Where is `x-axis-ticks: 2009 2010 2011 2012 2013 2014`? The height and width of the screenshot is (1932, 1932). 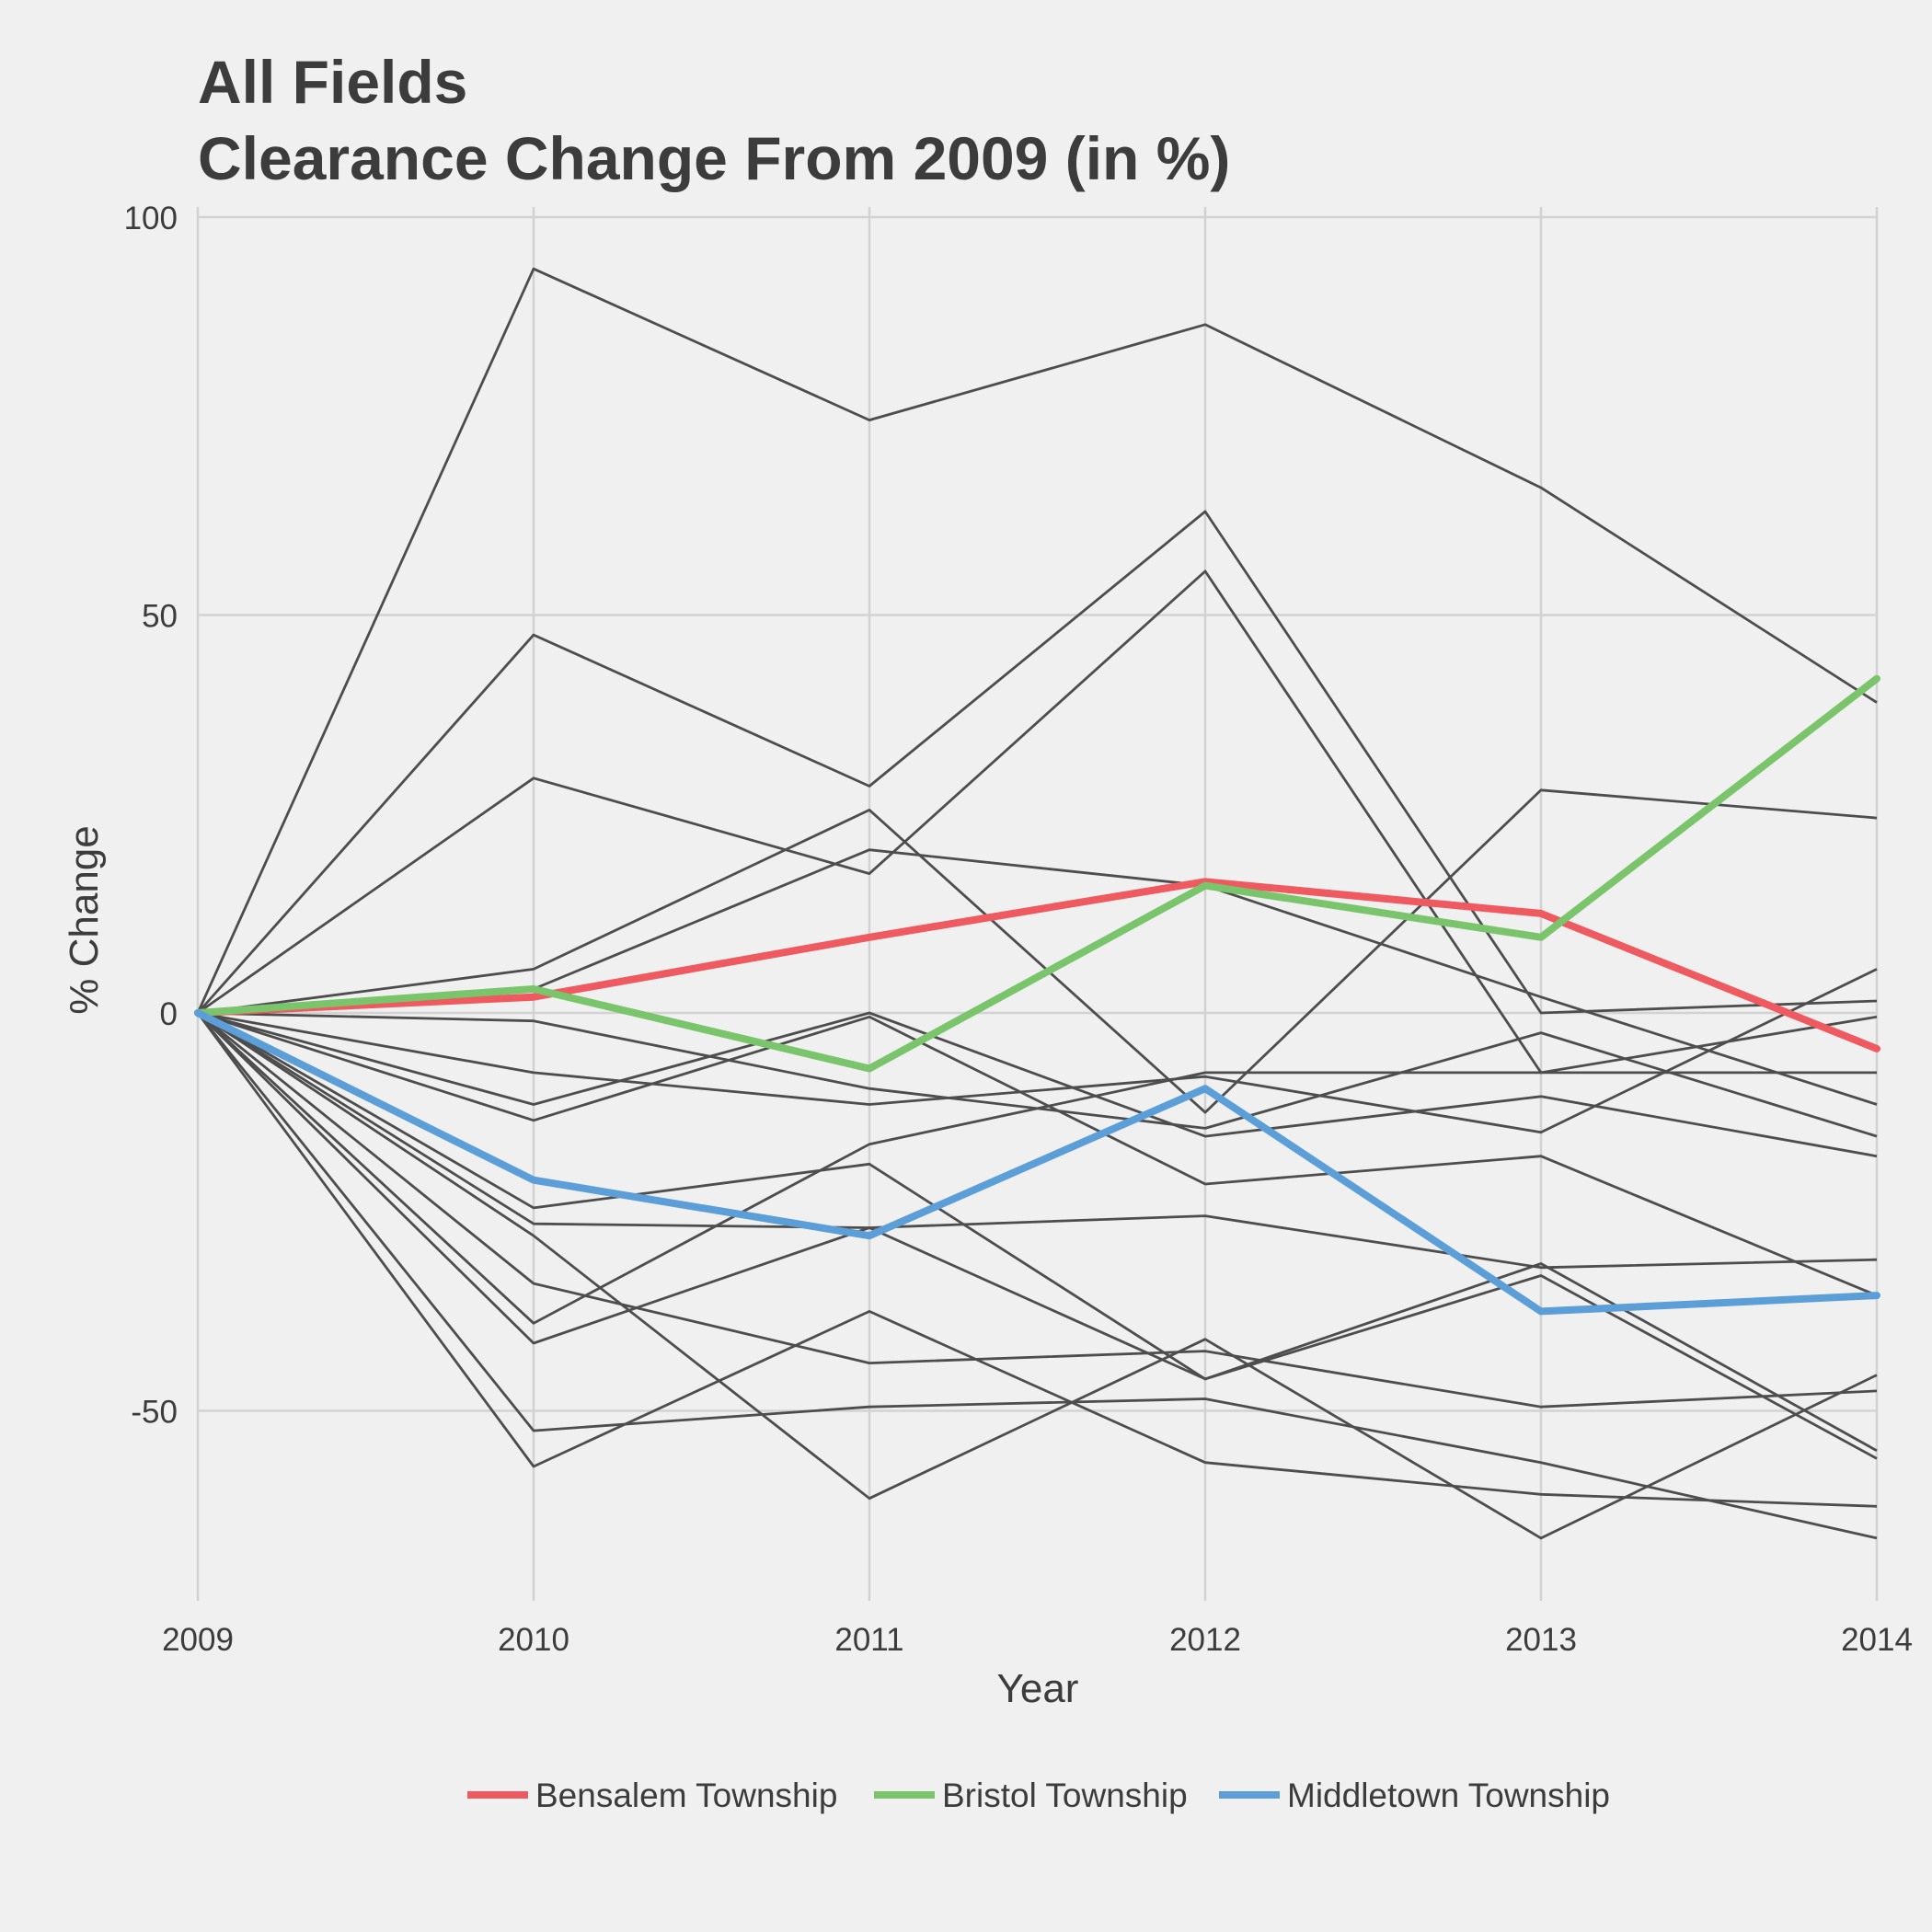
x-axis-ticks: 2009 2010 2011 2012 2013 2014 is located at coordinates (1037, 1640).